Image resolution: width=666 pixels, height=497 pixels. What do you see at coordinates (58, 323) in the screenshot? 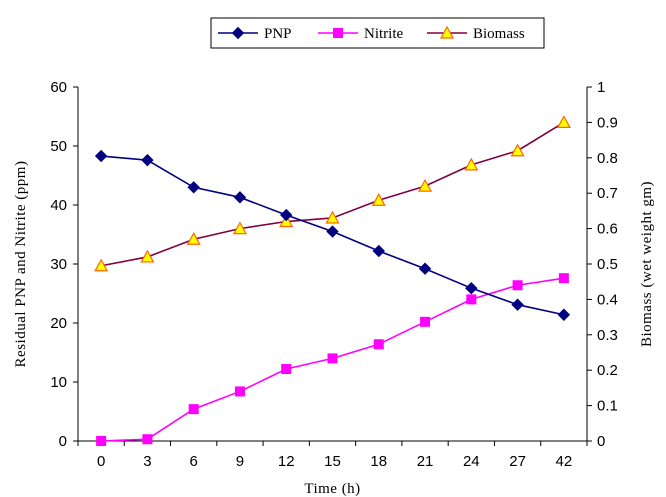
I see `y-tick-label: 20` at bounding box center [58, 323].